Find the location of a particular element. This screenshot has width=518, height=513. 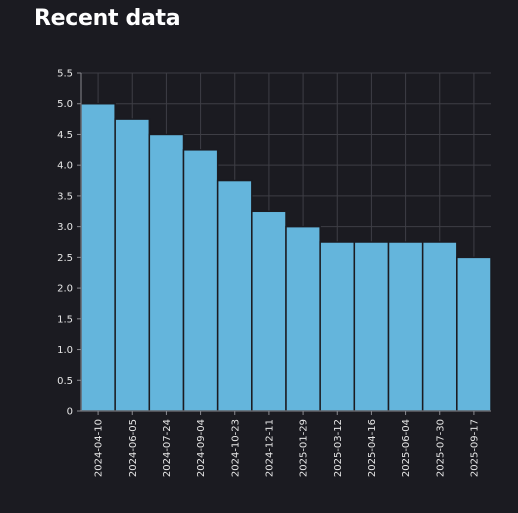

x-tick-label: 2024-12-11 is located at coordinates (269, 448).